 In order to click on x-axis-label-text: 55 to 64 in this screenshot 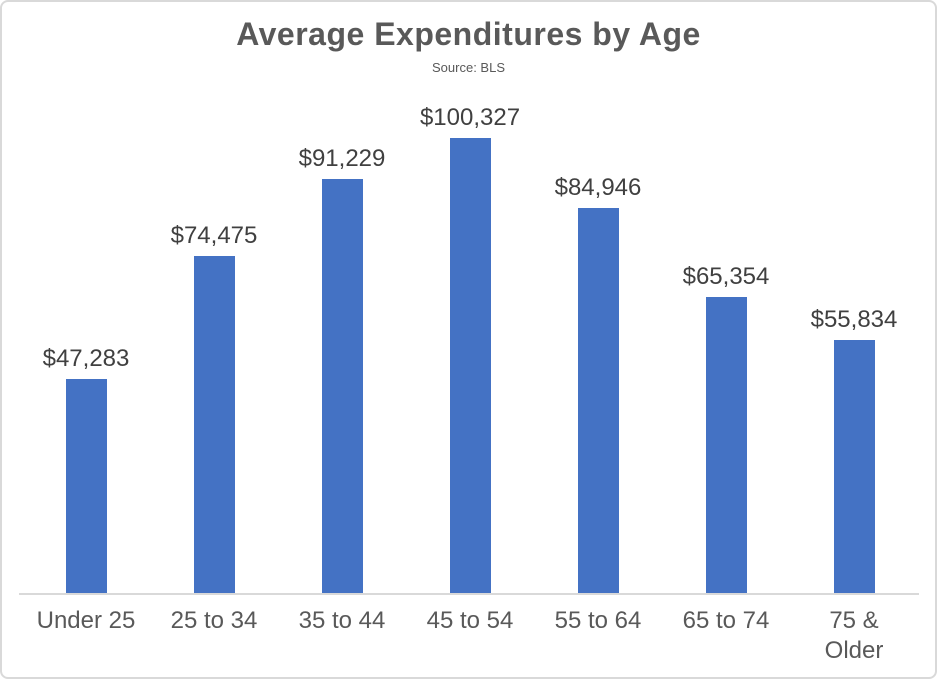, I will do `click(598, 620)`.